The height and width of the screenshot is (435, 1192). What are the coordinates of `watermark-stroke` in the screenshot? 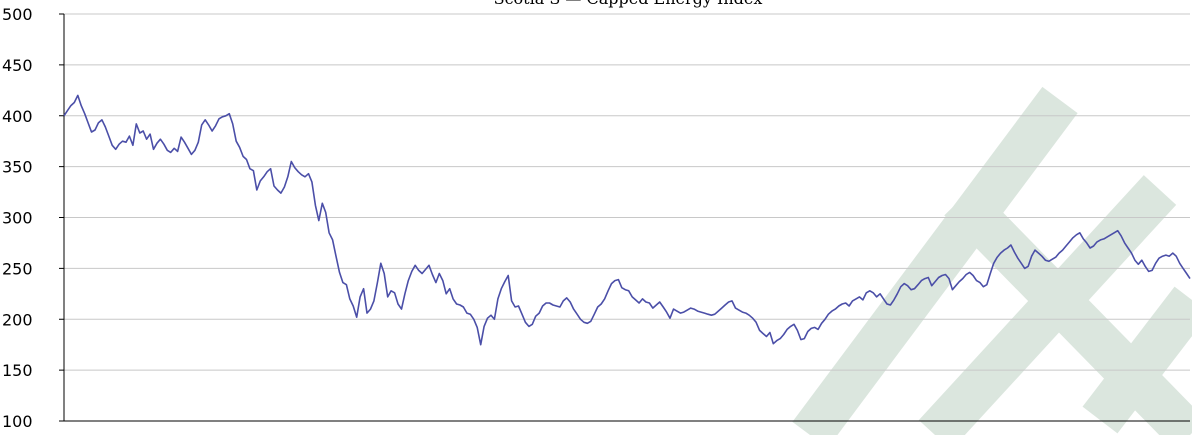 It's located at (1068, 309).